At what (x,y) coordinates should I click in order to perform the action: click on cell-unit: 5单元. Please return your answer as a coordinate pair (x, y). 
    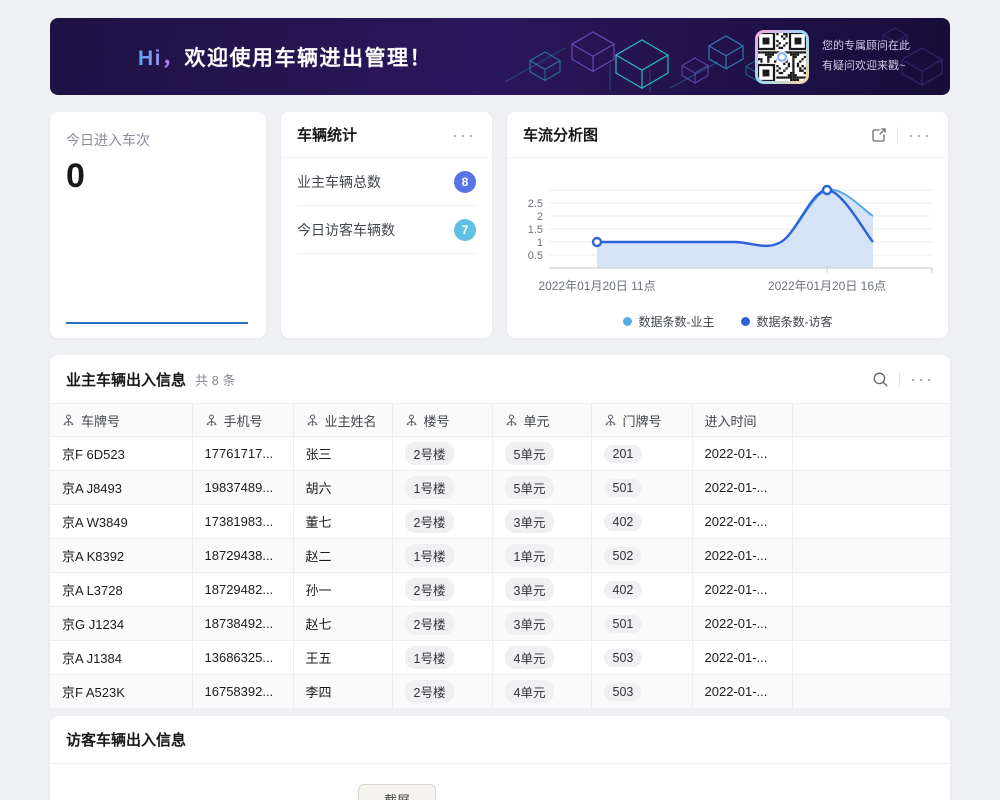
    Looking at the image, I should click on (542, 487).